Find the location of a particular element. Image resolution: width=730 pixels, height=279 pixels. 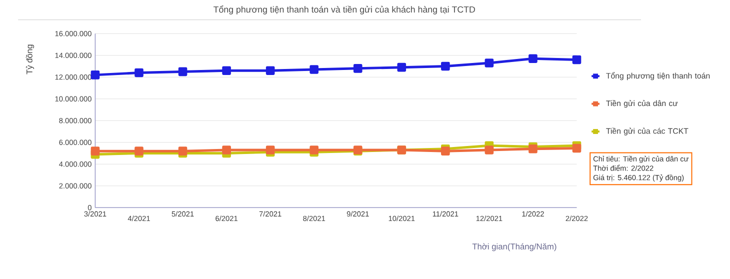

x-axis-title: Thời gian(Tháng/Năm) is located at coordinates (514, 247).